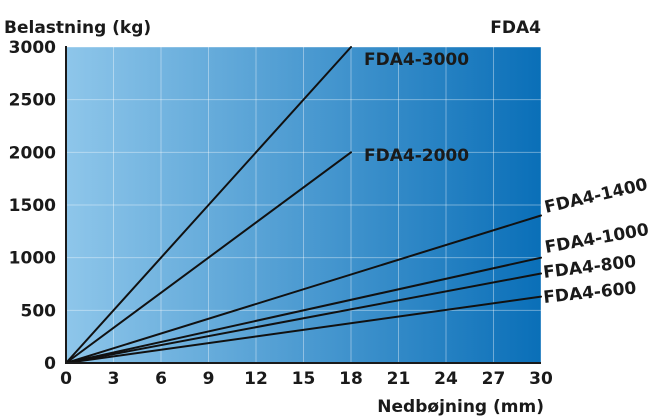  What do you see at coordinates (589, 293) in the screenshot?
I see `series-label: FDA4-600` at bounding box center [589, 293].